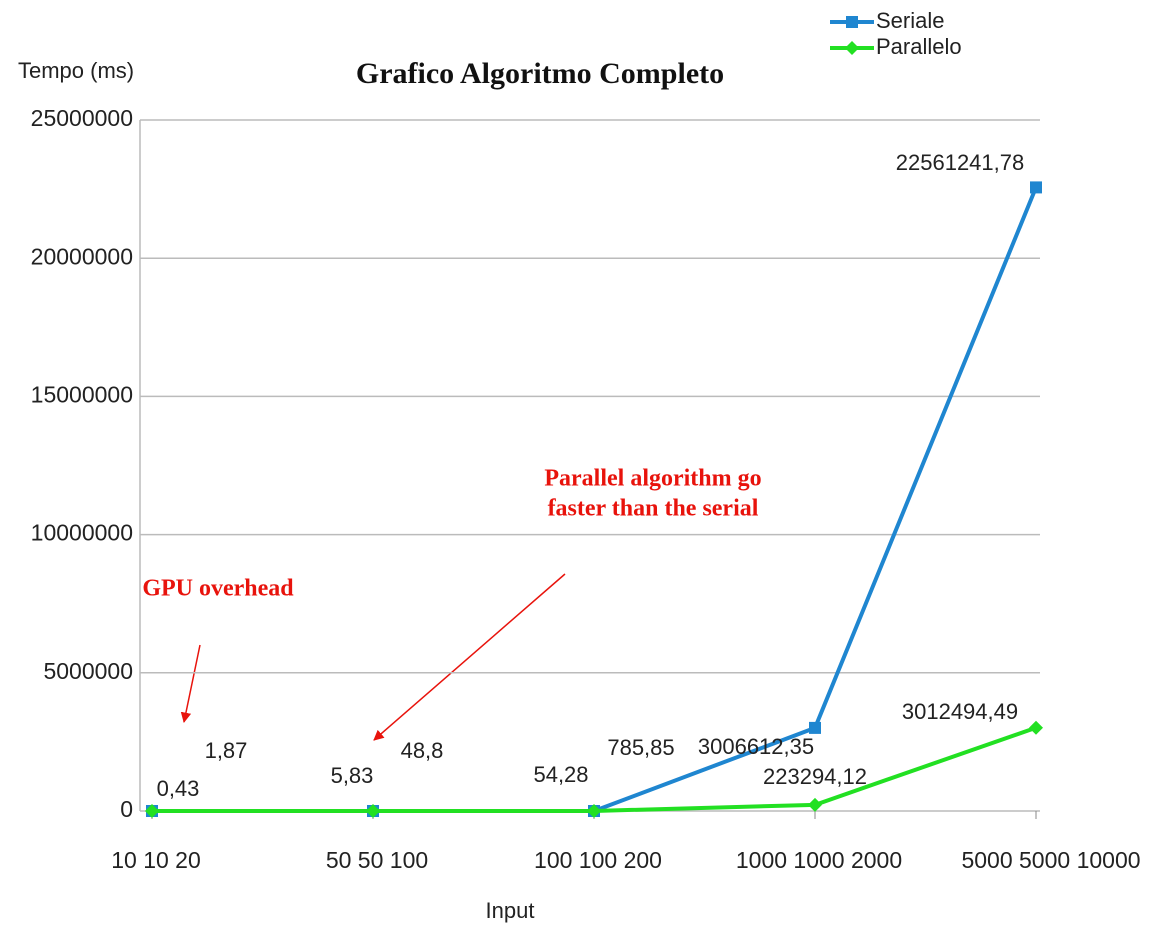 This screenshot has width=1158, height=933. Describe the element at coordinates (560, 774) in the screenshot. I see `data-label: 54,28` at that location.